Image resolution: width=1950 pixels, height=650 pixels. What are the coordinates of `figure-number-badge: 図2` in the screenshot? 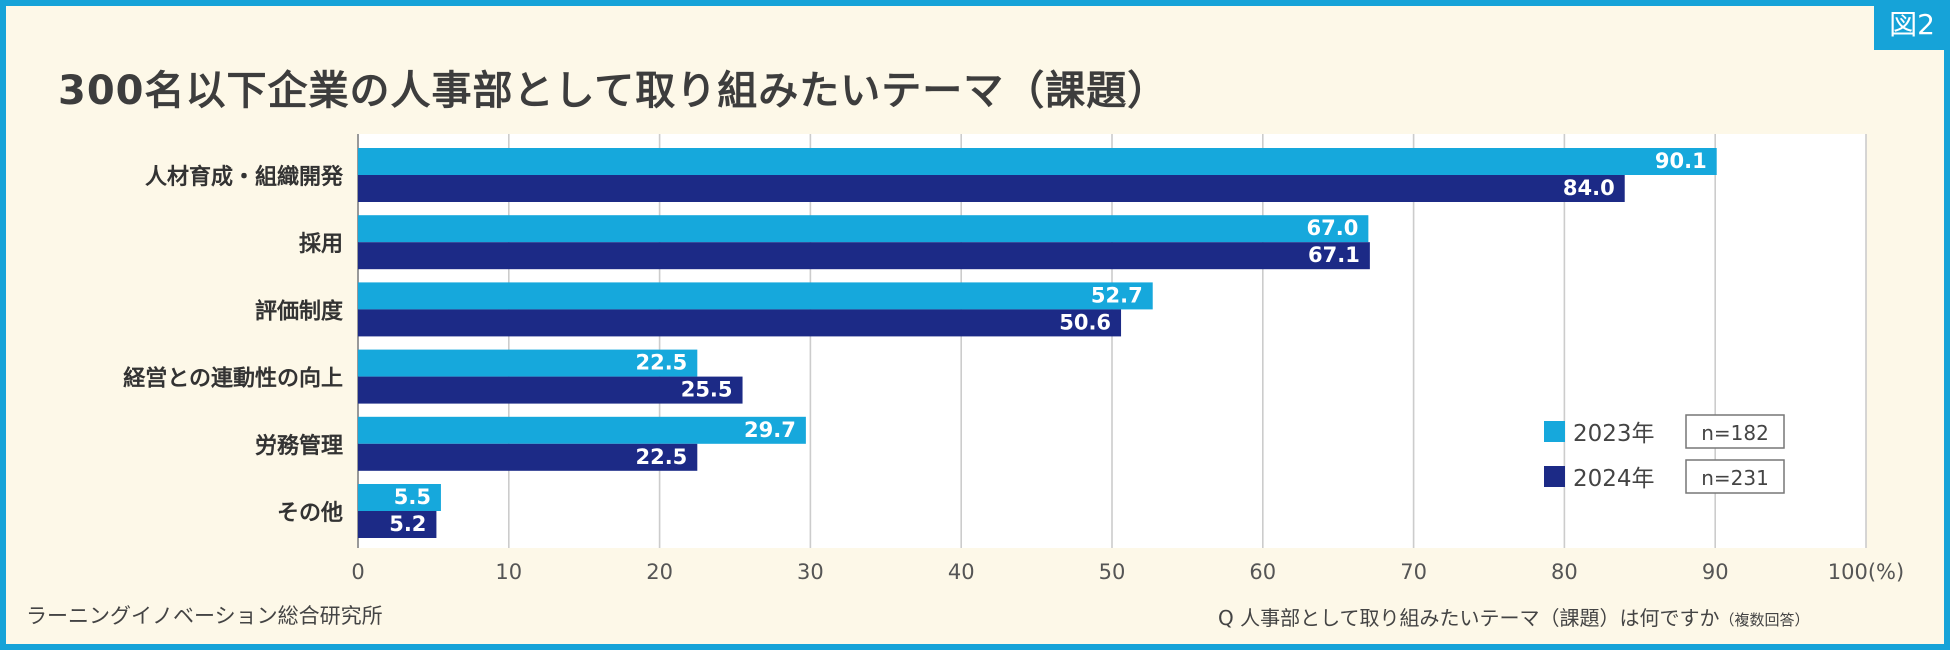 It's located at (1912, 25).